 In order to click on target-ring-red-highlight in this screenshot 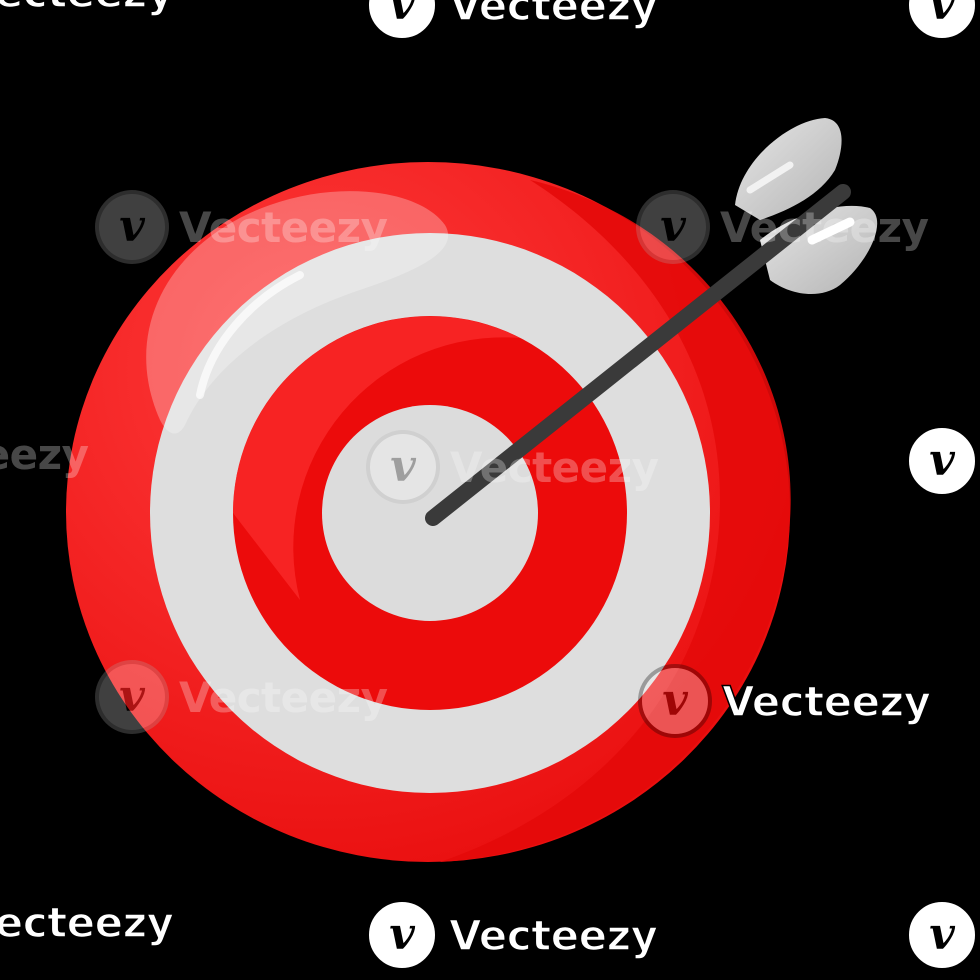, I will do `click(376, 458)`.